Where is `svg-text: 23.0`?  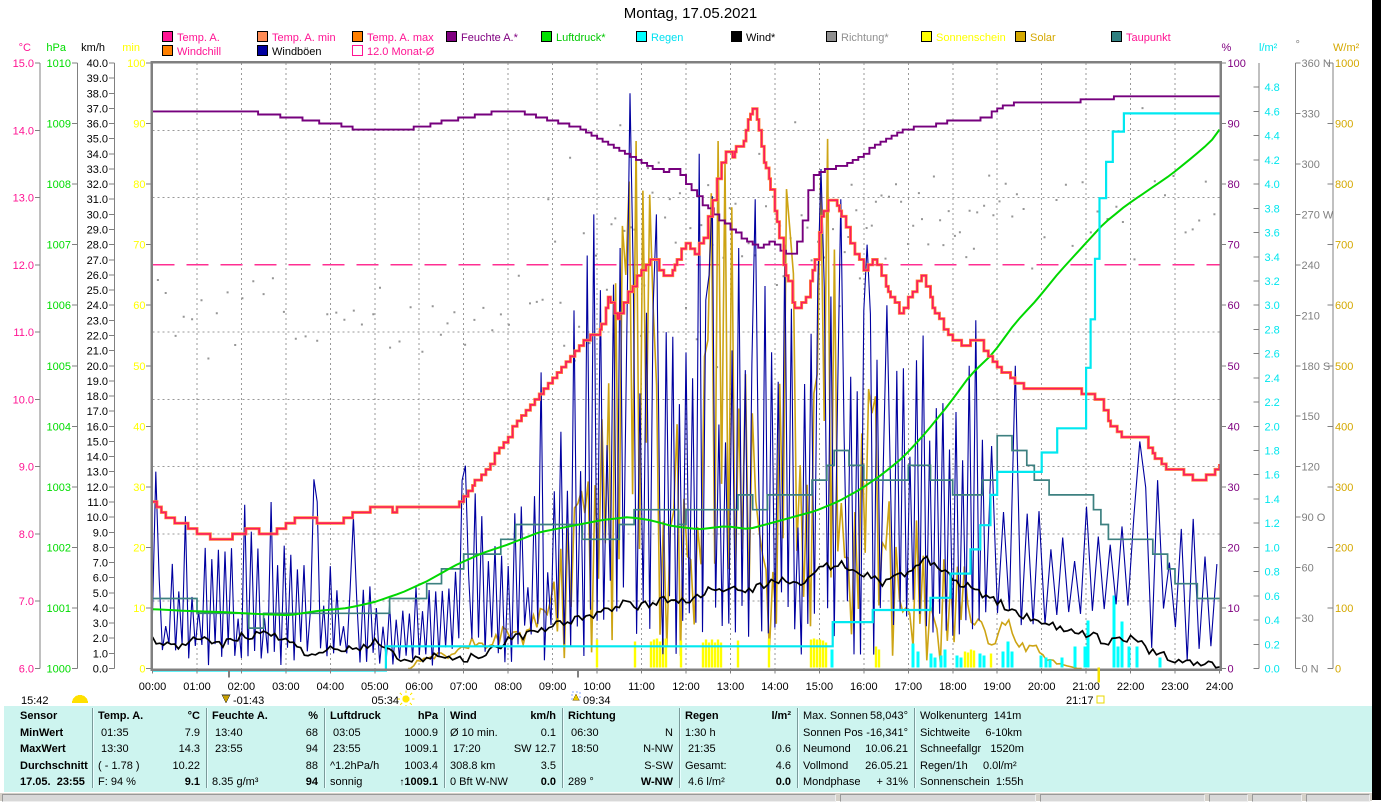
svg-text: 23.0 is located at coordinates (97, 321).